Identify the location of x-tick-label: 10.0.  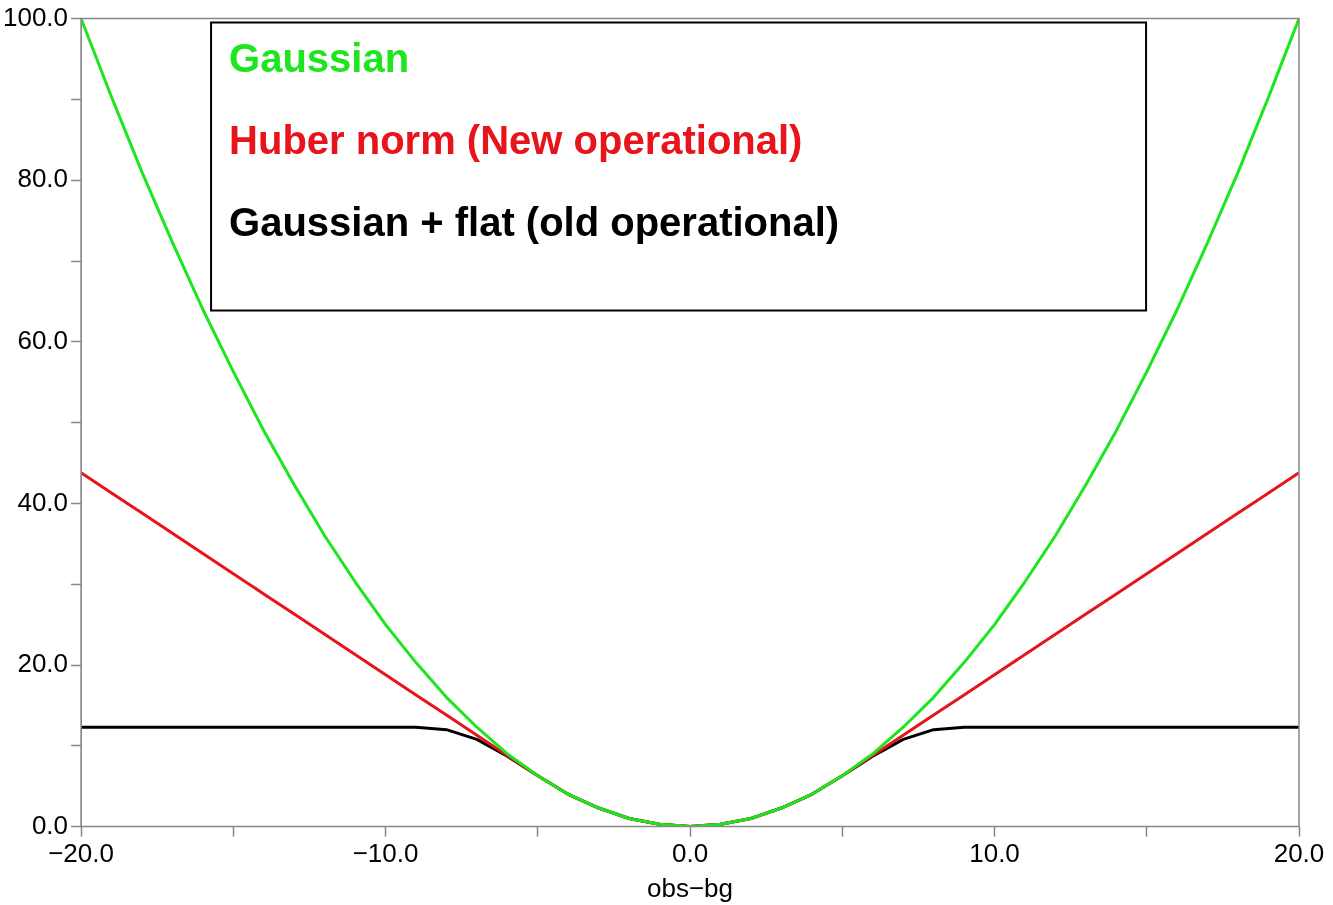
(994, 853).